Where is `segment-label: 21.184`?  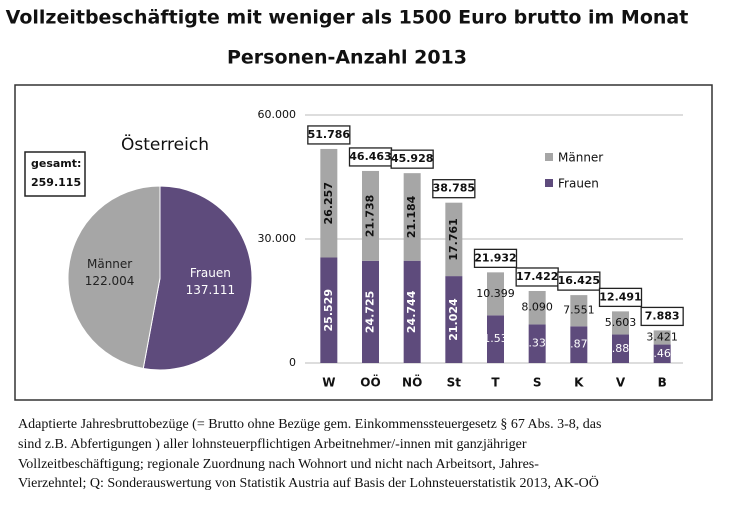
segment-label: 21.184 is located at coordinates (411, 216).